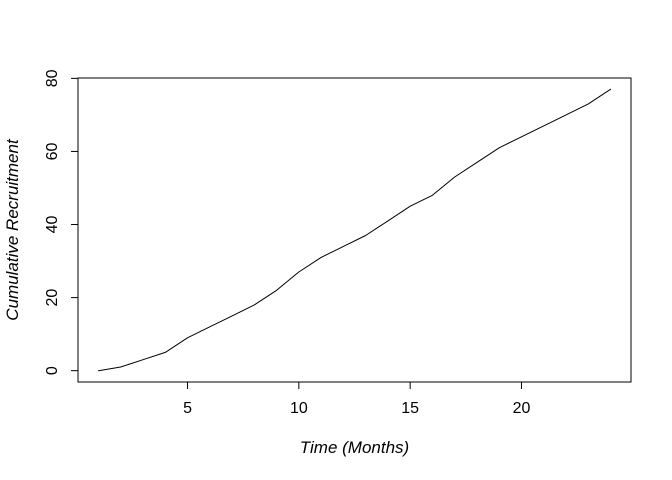 Image resolution: width=672 pixels, height=480 pixels. Describe the element at coordinates (354, 447) in the screenshot. I see `x-axis-title: Time (Months)` at that location.